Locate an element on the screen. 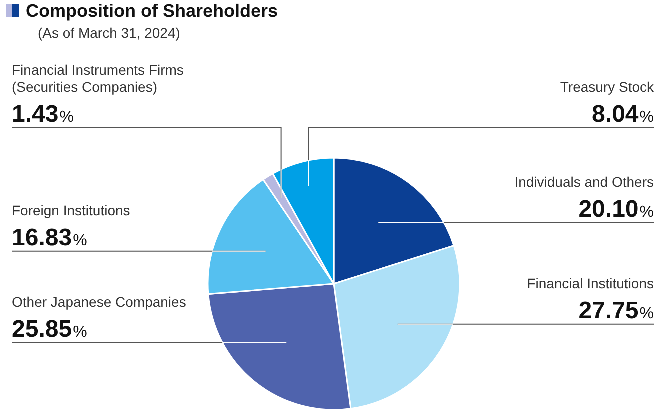 The width and height of the screenshot is (662, 414). data-label: 16.83% is located at coordinates (50, 238).